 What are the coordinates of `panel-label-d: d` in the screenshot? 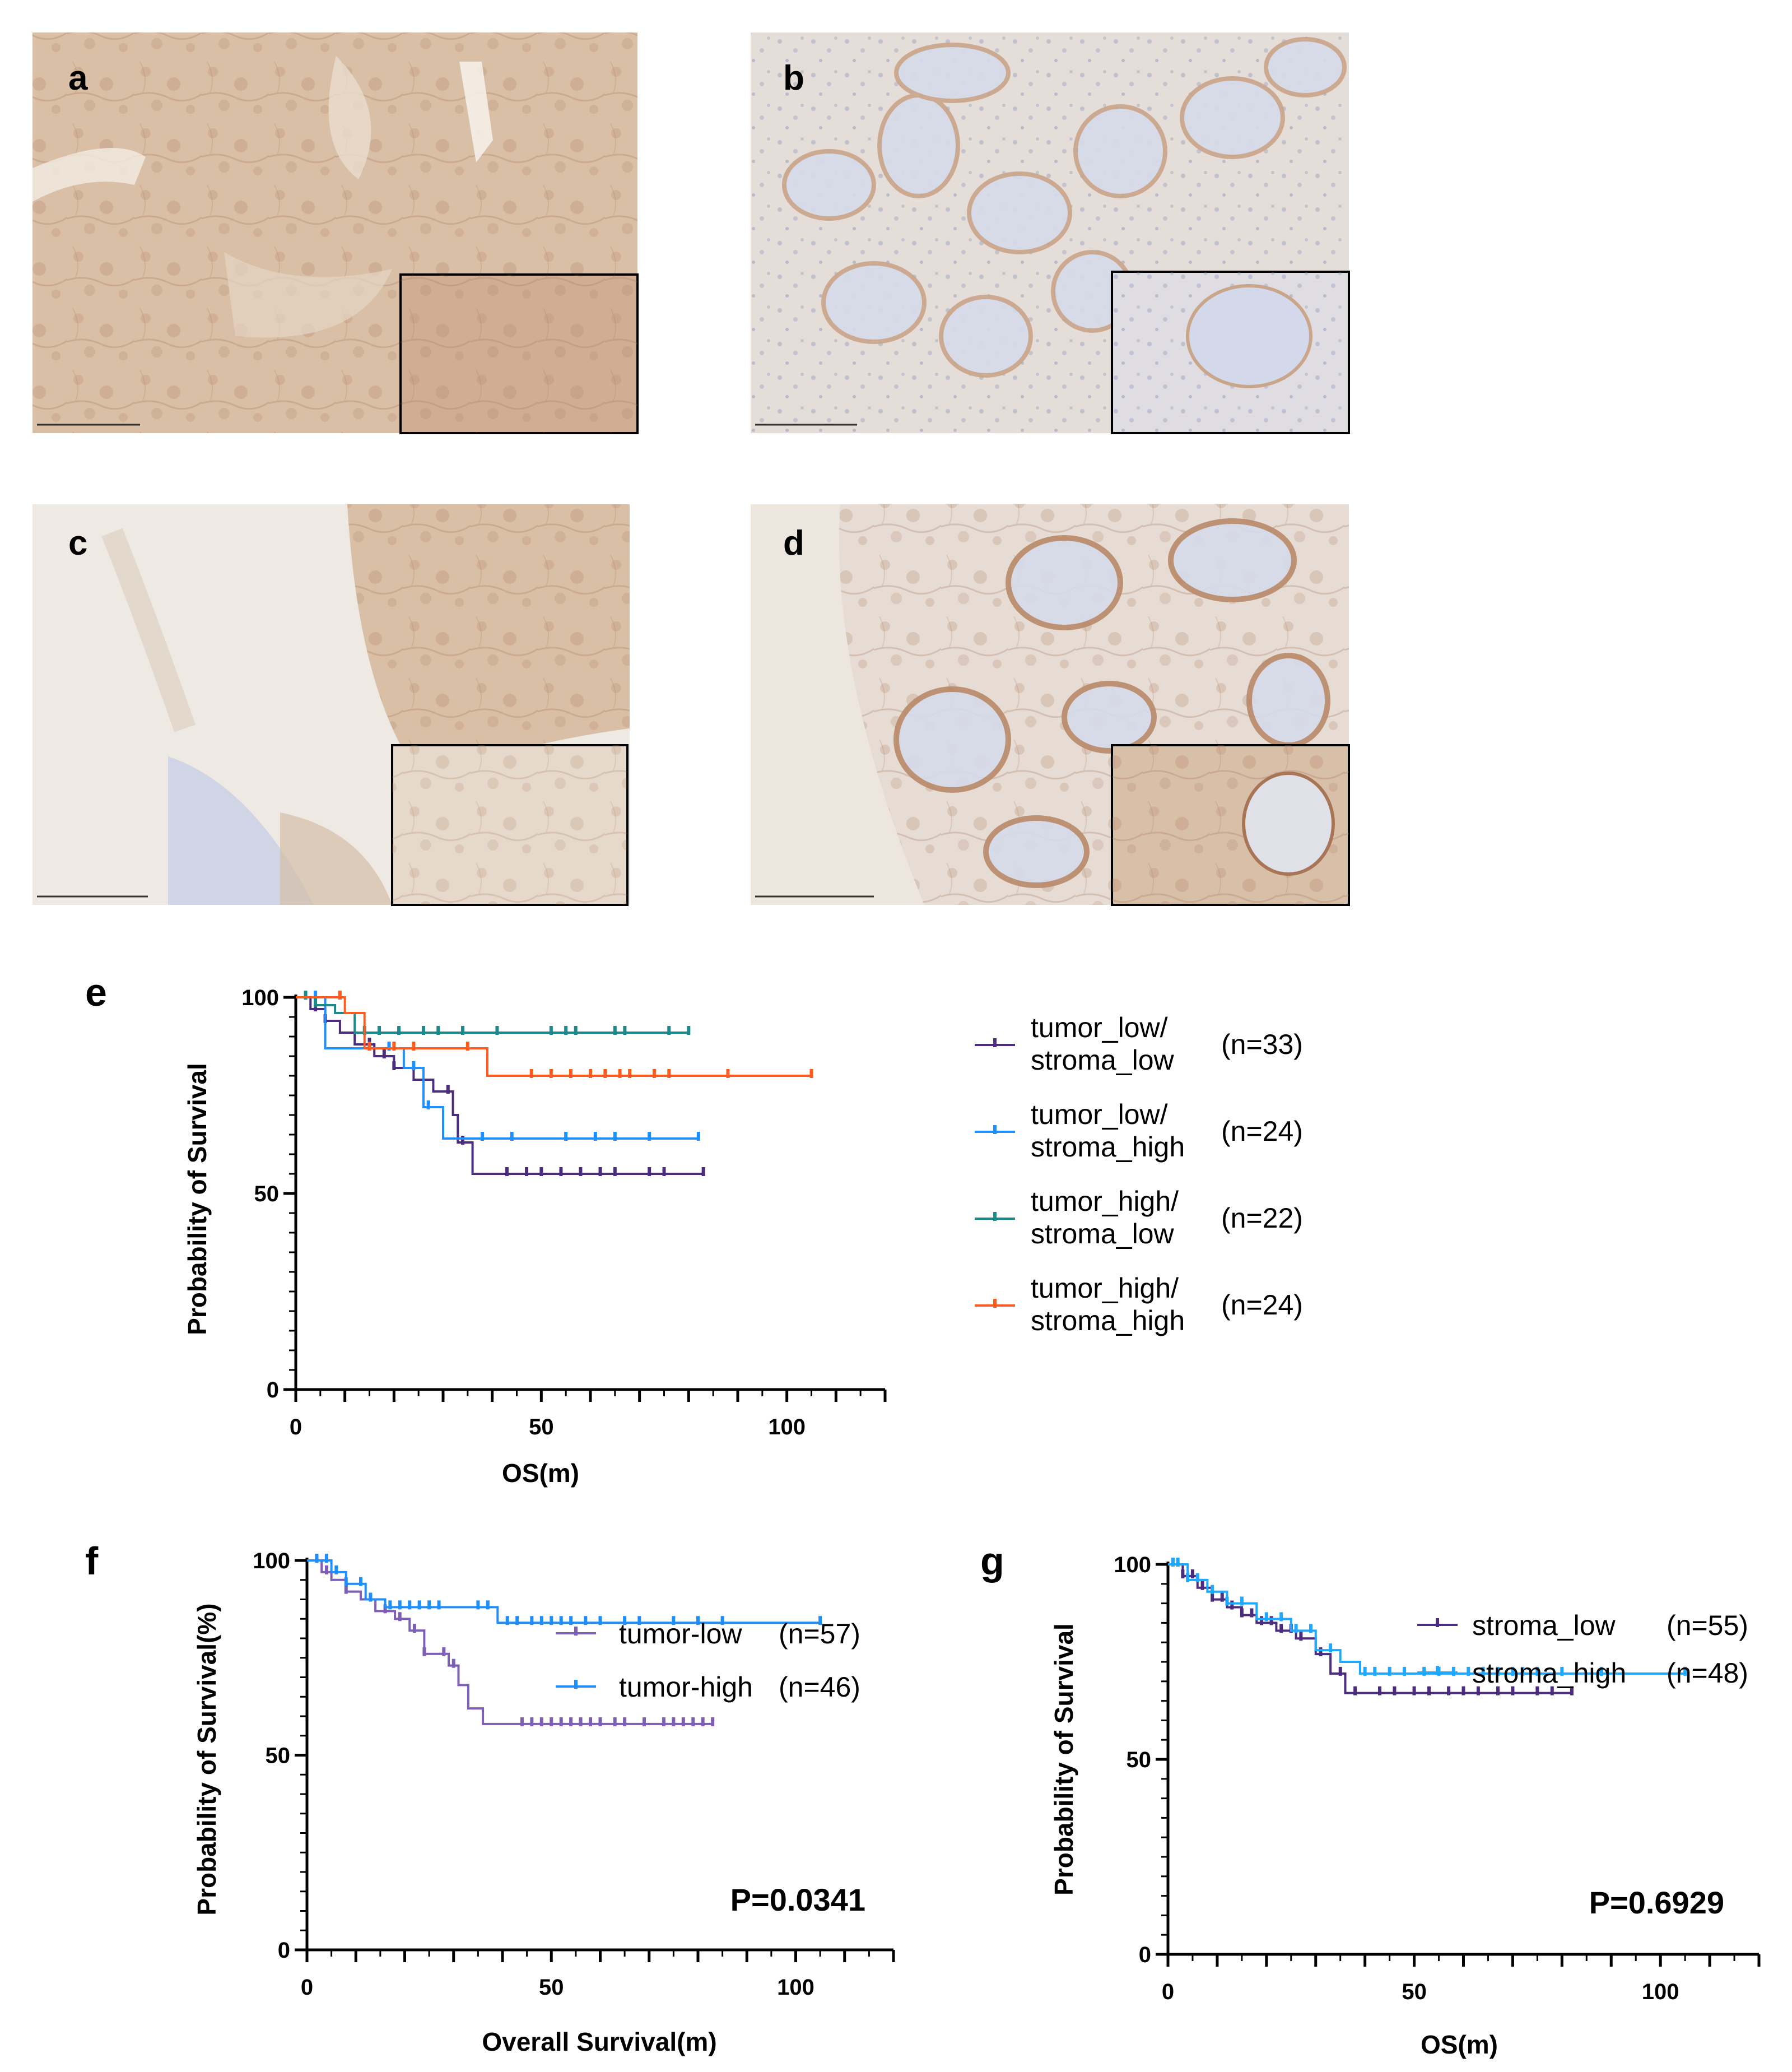 It's located at (793, 543).